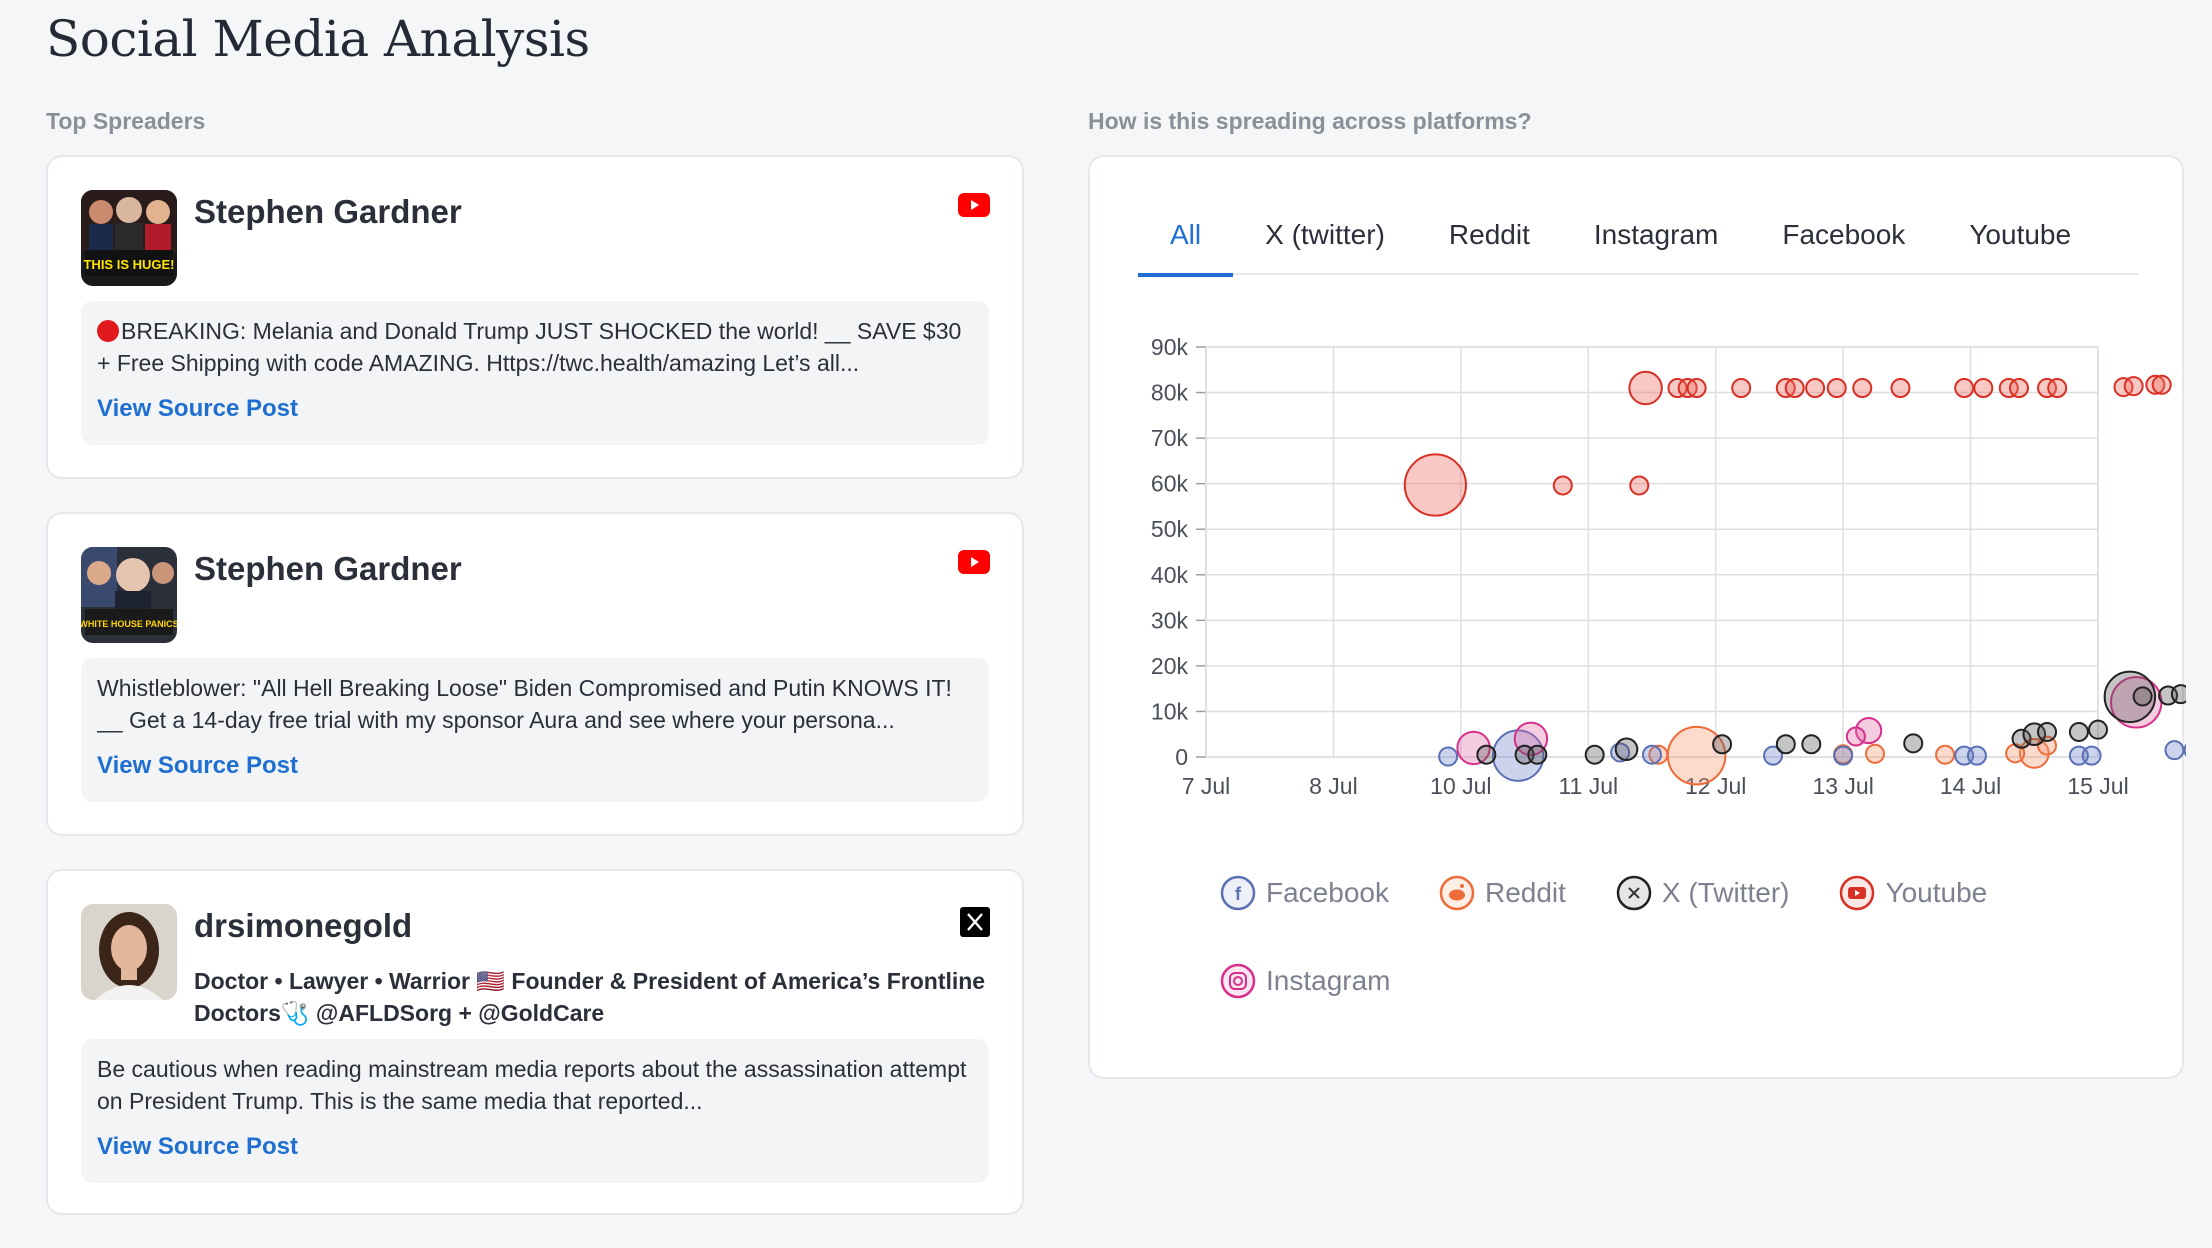  Describe the element at coordinates (108, 331) in the screenshot. I see `red-circle-emoji` at that location.